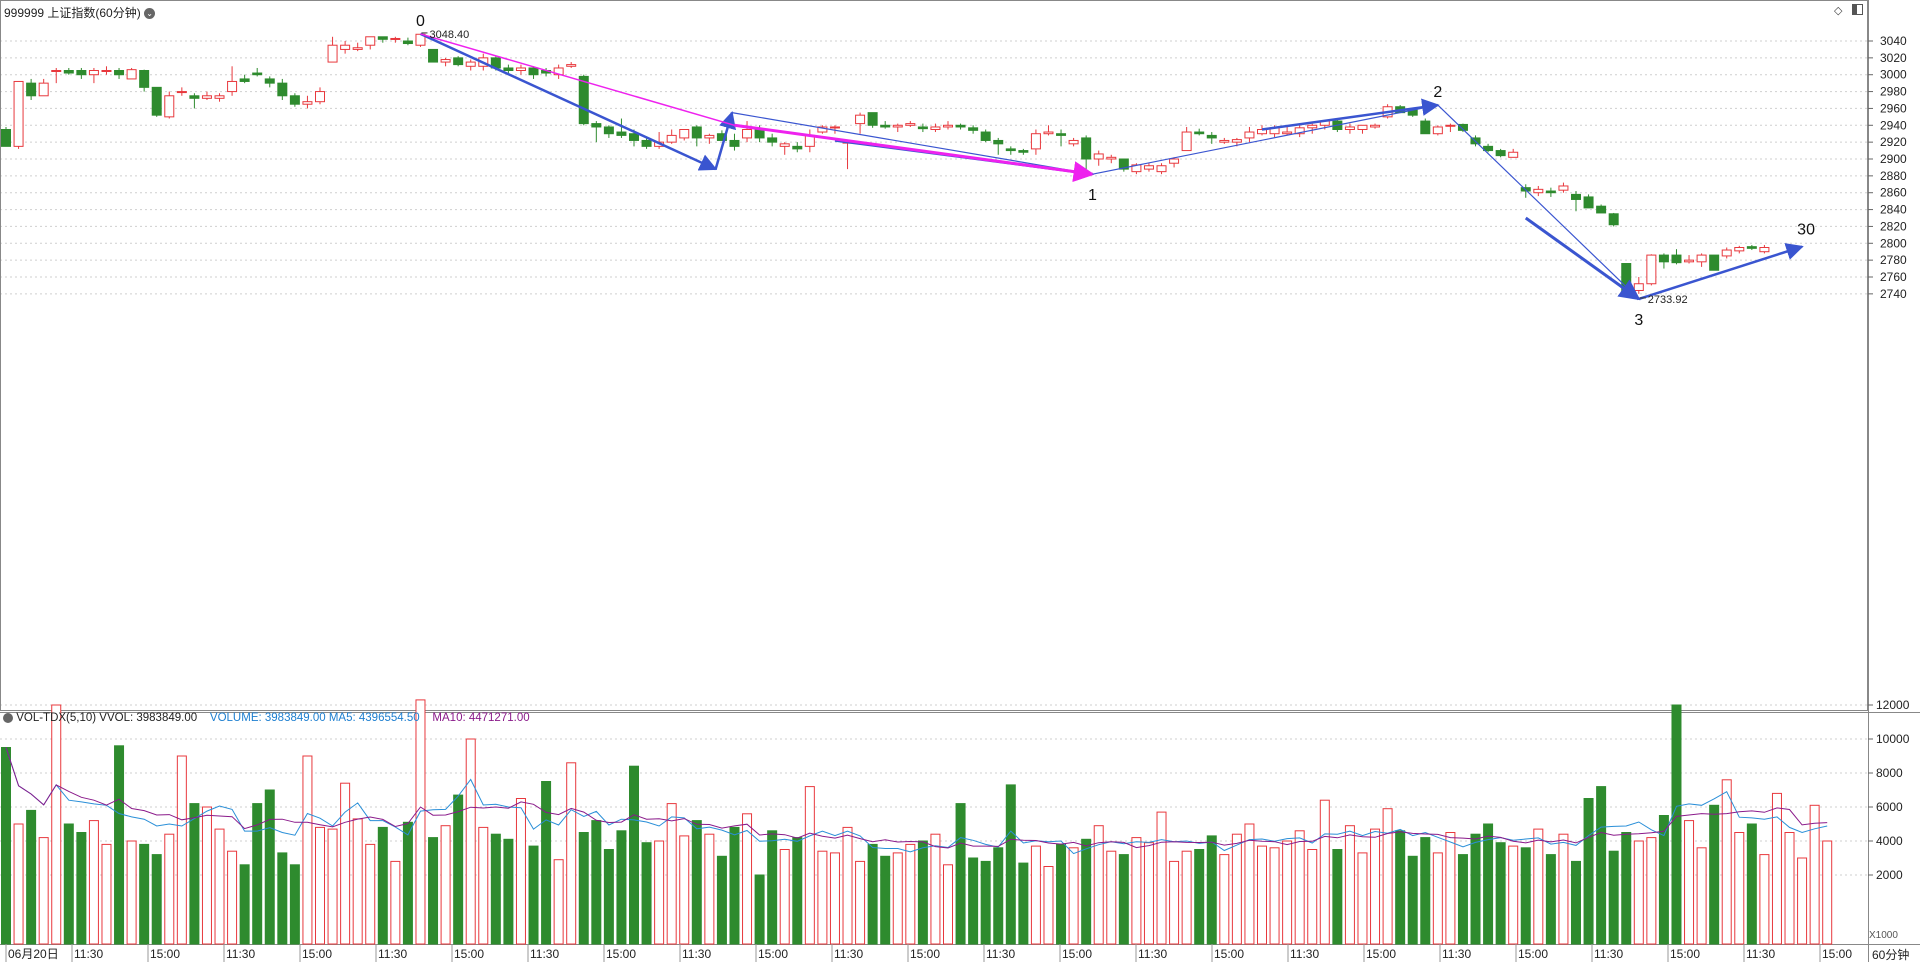 The image size is (1920, 963). Describe the element at coordinates (1891, 955) in the screenshot. I see `period-button: 60分钟` at that location.